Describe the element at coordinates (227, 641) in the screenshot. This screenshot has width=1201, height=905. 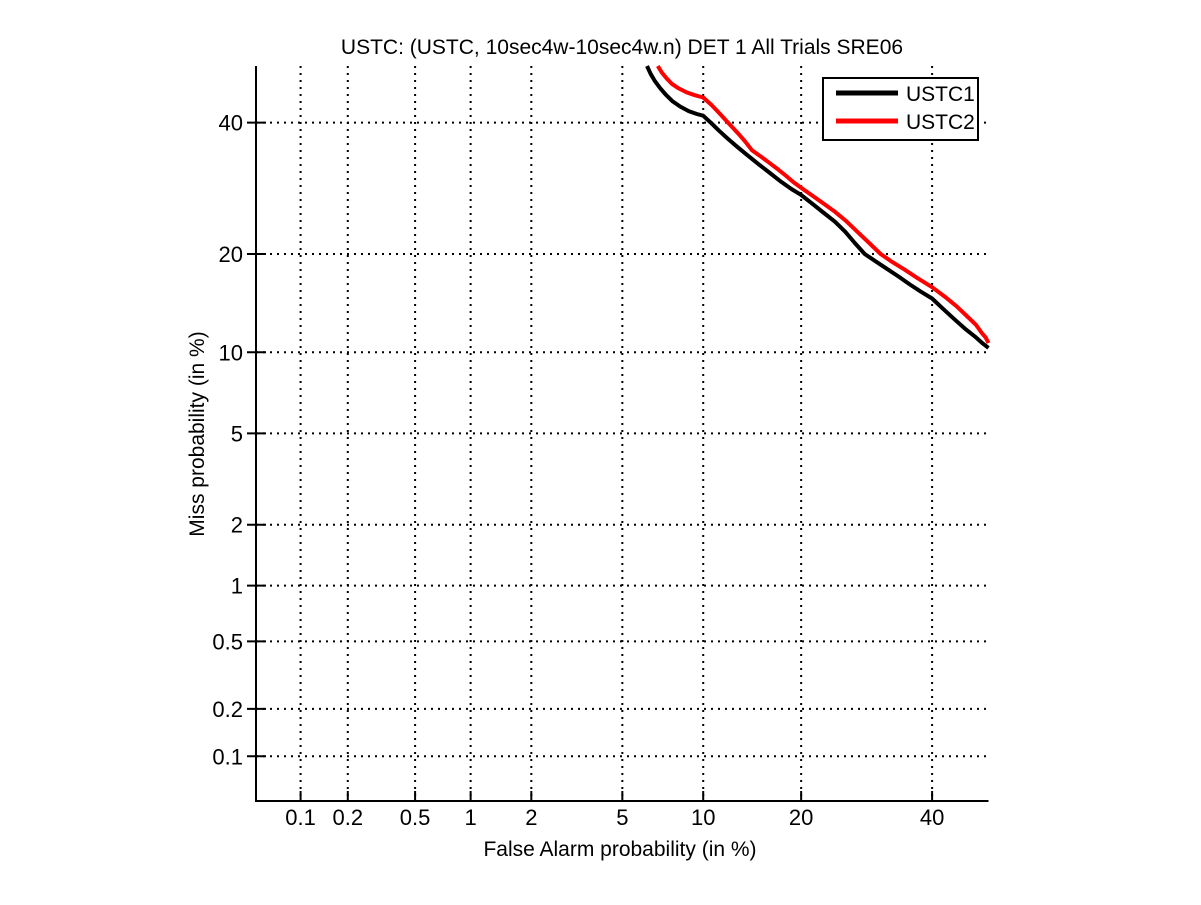
I see `y-tick-label: 0.5` at that location.